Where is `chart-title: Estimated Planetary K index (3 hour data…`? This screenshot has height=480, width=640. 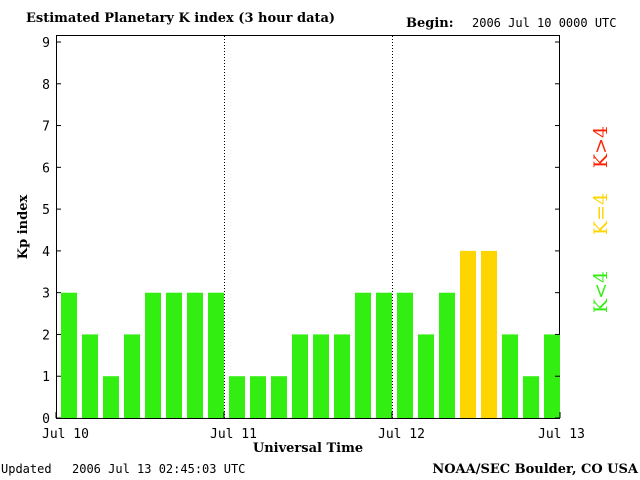
chart-title: Estimated Planetary K index (3 hour data… is located at coordinates (180, 18).